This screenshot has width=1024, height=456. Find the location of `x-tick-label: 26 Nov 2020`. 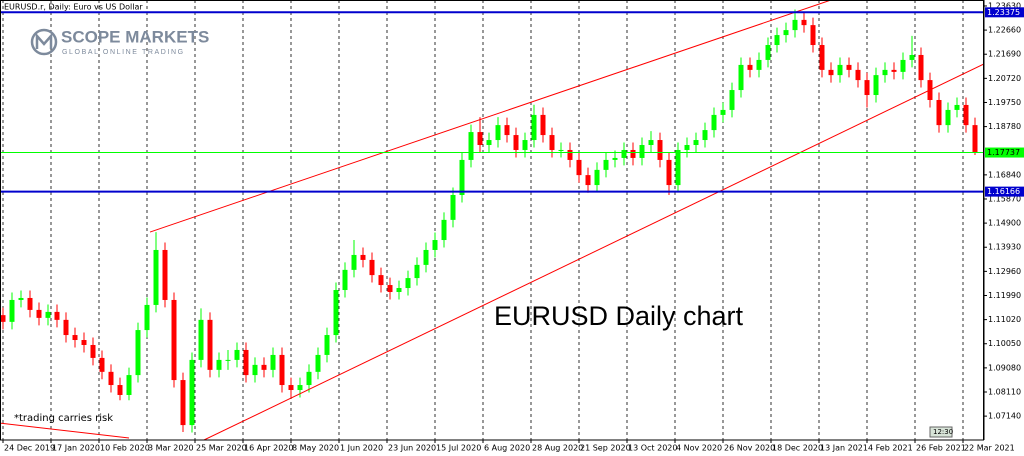

x-tick-label: 26 Nov 2020 is located at coordinates (749, 448).